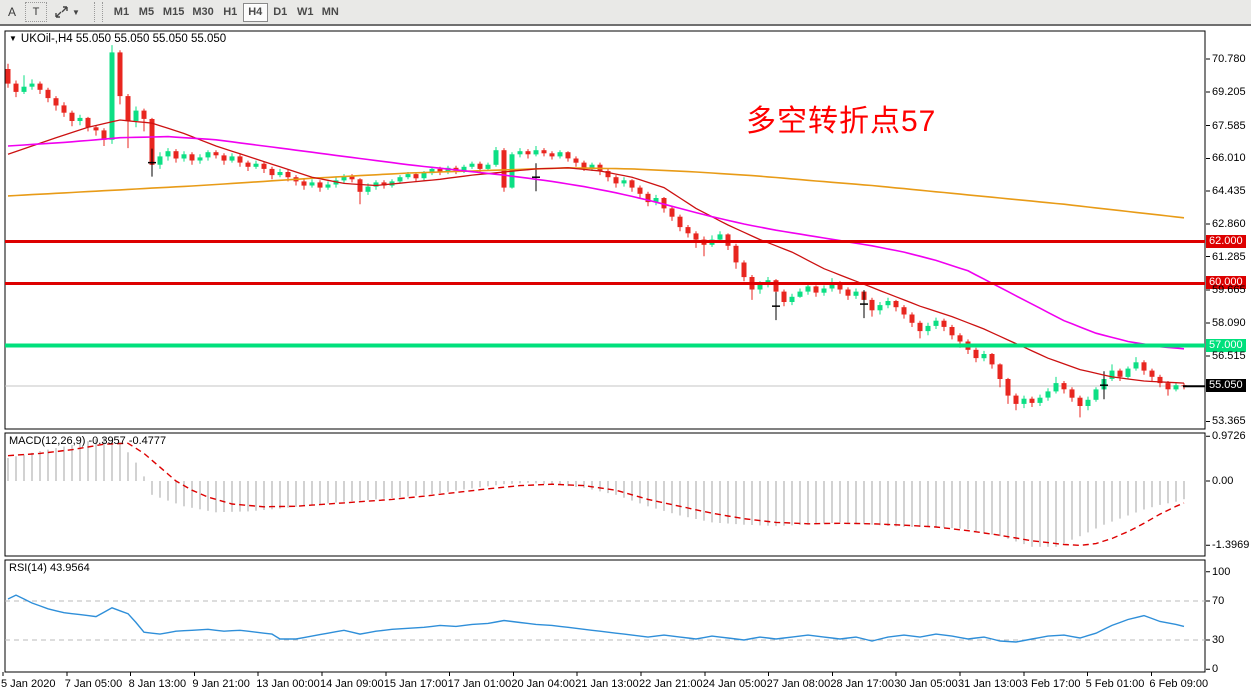 This screenshot has width=1251, height=697. Describe the element at coordinates (1179, 684) in the screenshot. I see `time-label: 6 Feb 09:00` at that location.